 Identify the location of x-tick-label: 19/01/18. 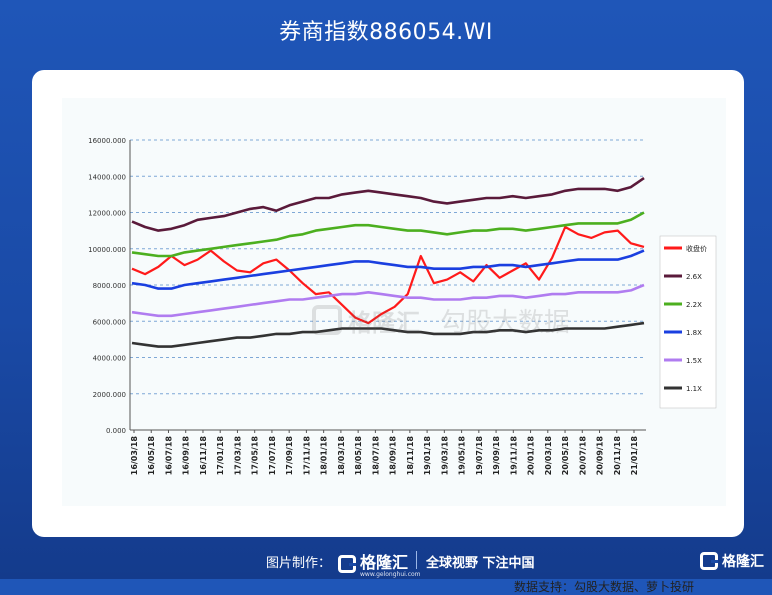
(427, 456).